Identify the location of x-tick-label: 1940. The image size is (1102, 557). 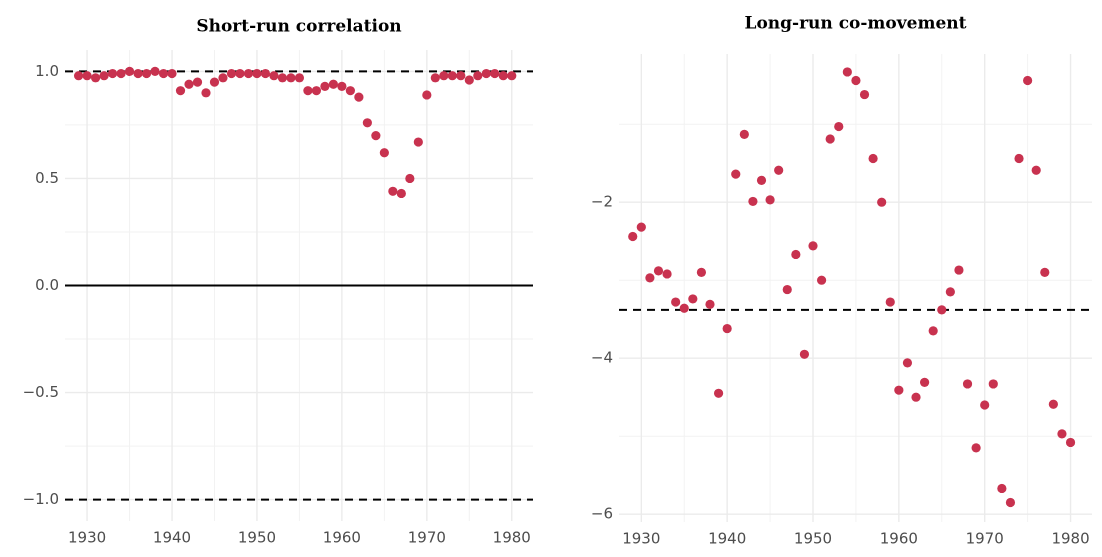
(172, 538).